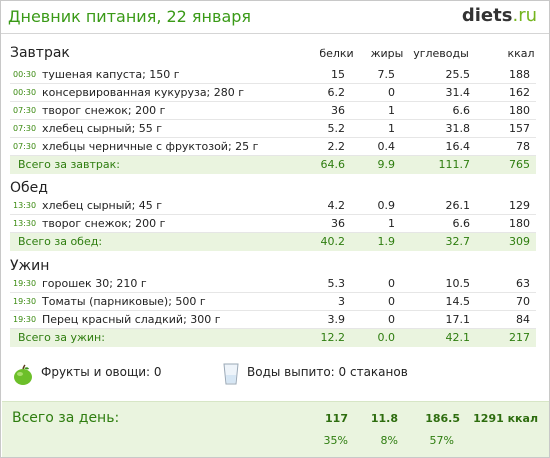 The image size is (550, 458). What do you see at coordinates (327, 372) in the screenshot?
I see `water-counter: Воды выпито: 0 стаканов` at bounding box center [327, 372].